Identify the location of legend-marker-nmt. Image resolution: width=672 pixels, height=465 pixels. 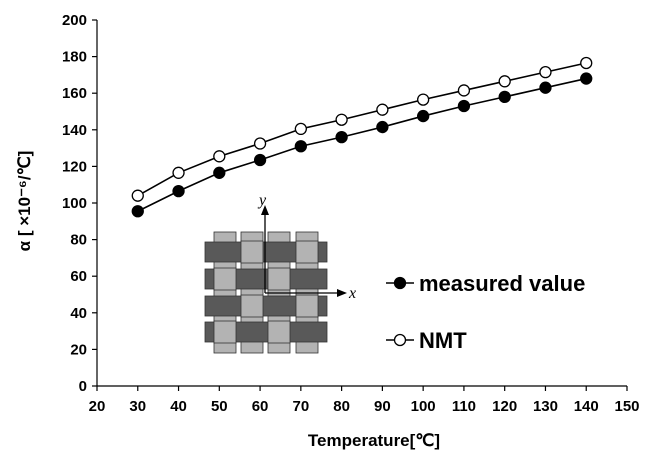
(400, 340).